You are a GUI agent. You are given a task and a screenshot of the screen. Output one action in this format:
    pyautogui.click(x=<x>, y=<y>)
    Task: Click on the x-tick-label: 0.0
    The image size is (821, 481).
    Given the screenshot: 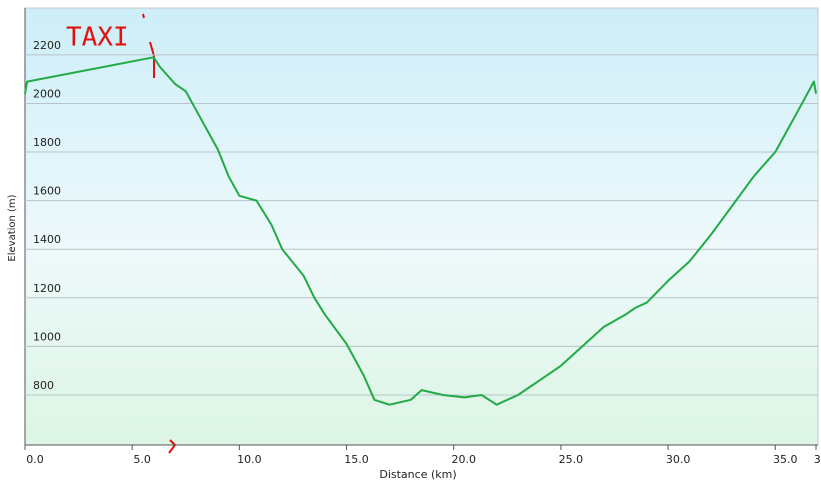 What is the action you would take?
    pyautogui.click(x=35, y=459)
    